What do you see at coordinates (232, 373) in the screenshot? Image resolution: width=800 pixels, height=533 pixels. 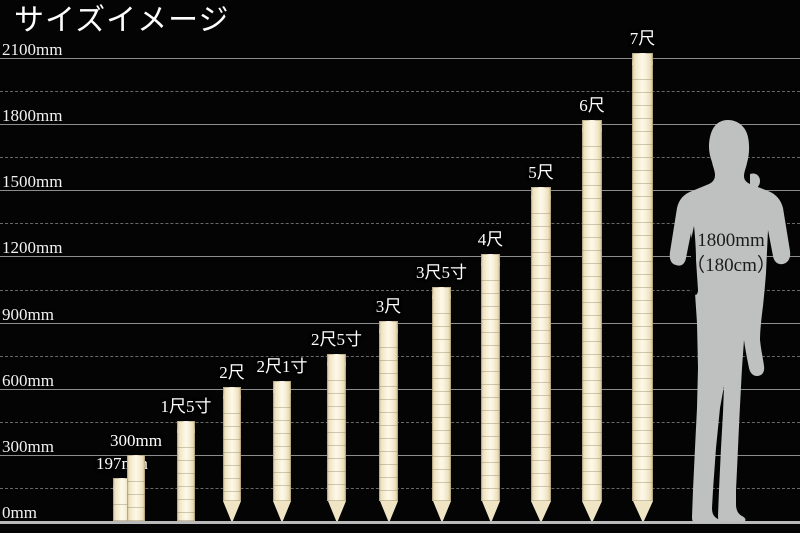 I see `bar-label-3: 2尺` at bounding box center [232, 373].